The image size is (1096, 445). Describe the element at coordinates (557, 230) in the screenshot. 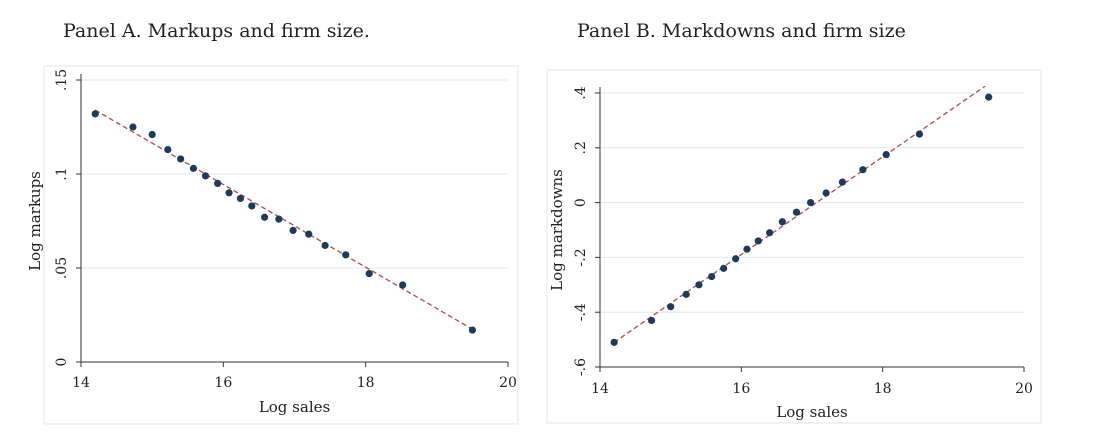

I see `panel-b-y-axis-label: Log markdowns` at that location.